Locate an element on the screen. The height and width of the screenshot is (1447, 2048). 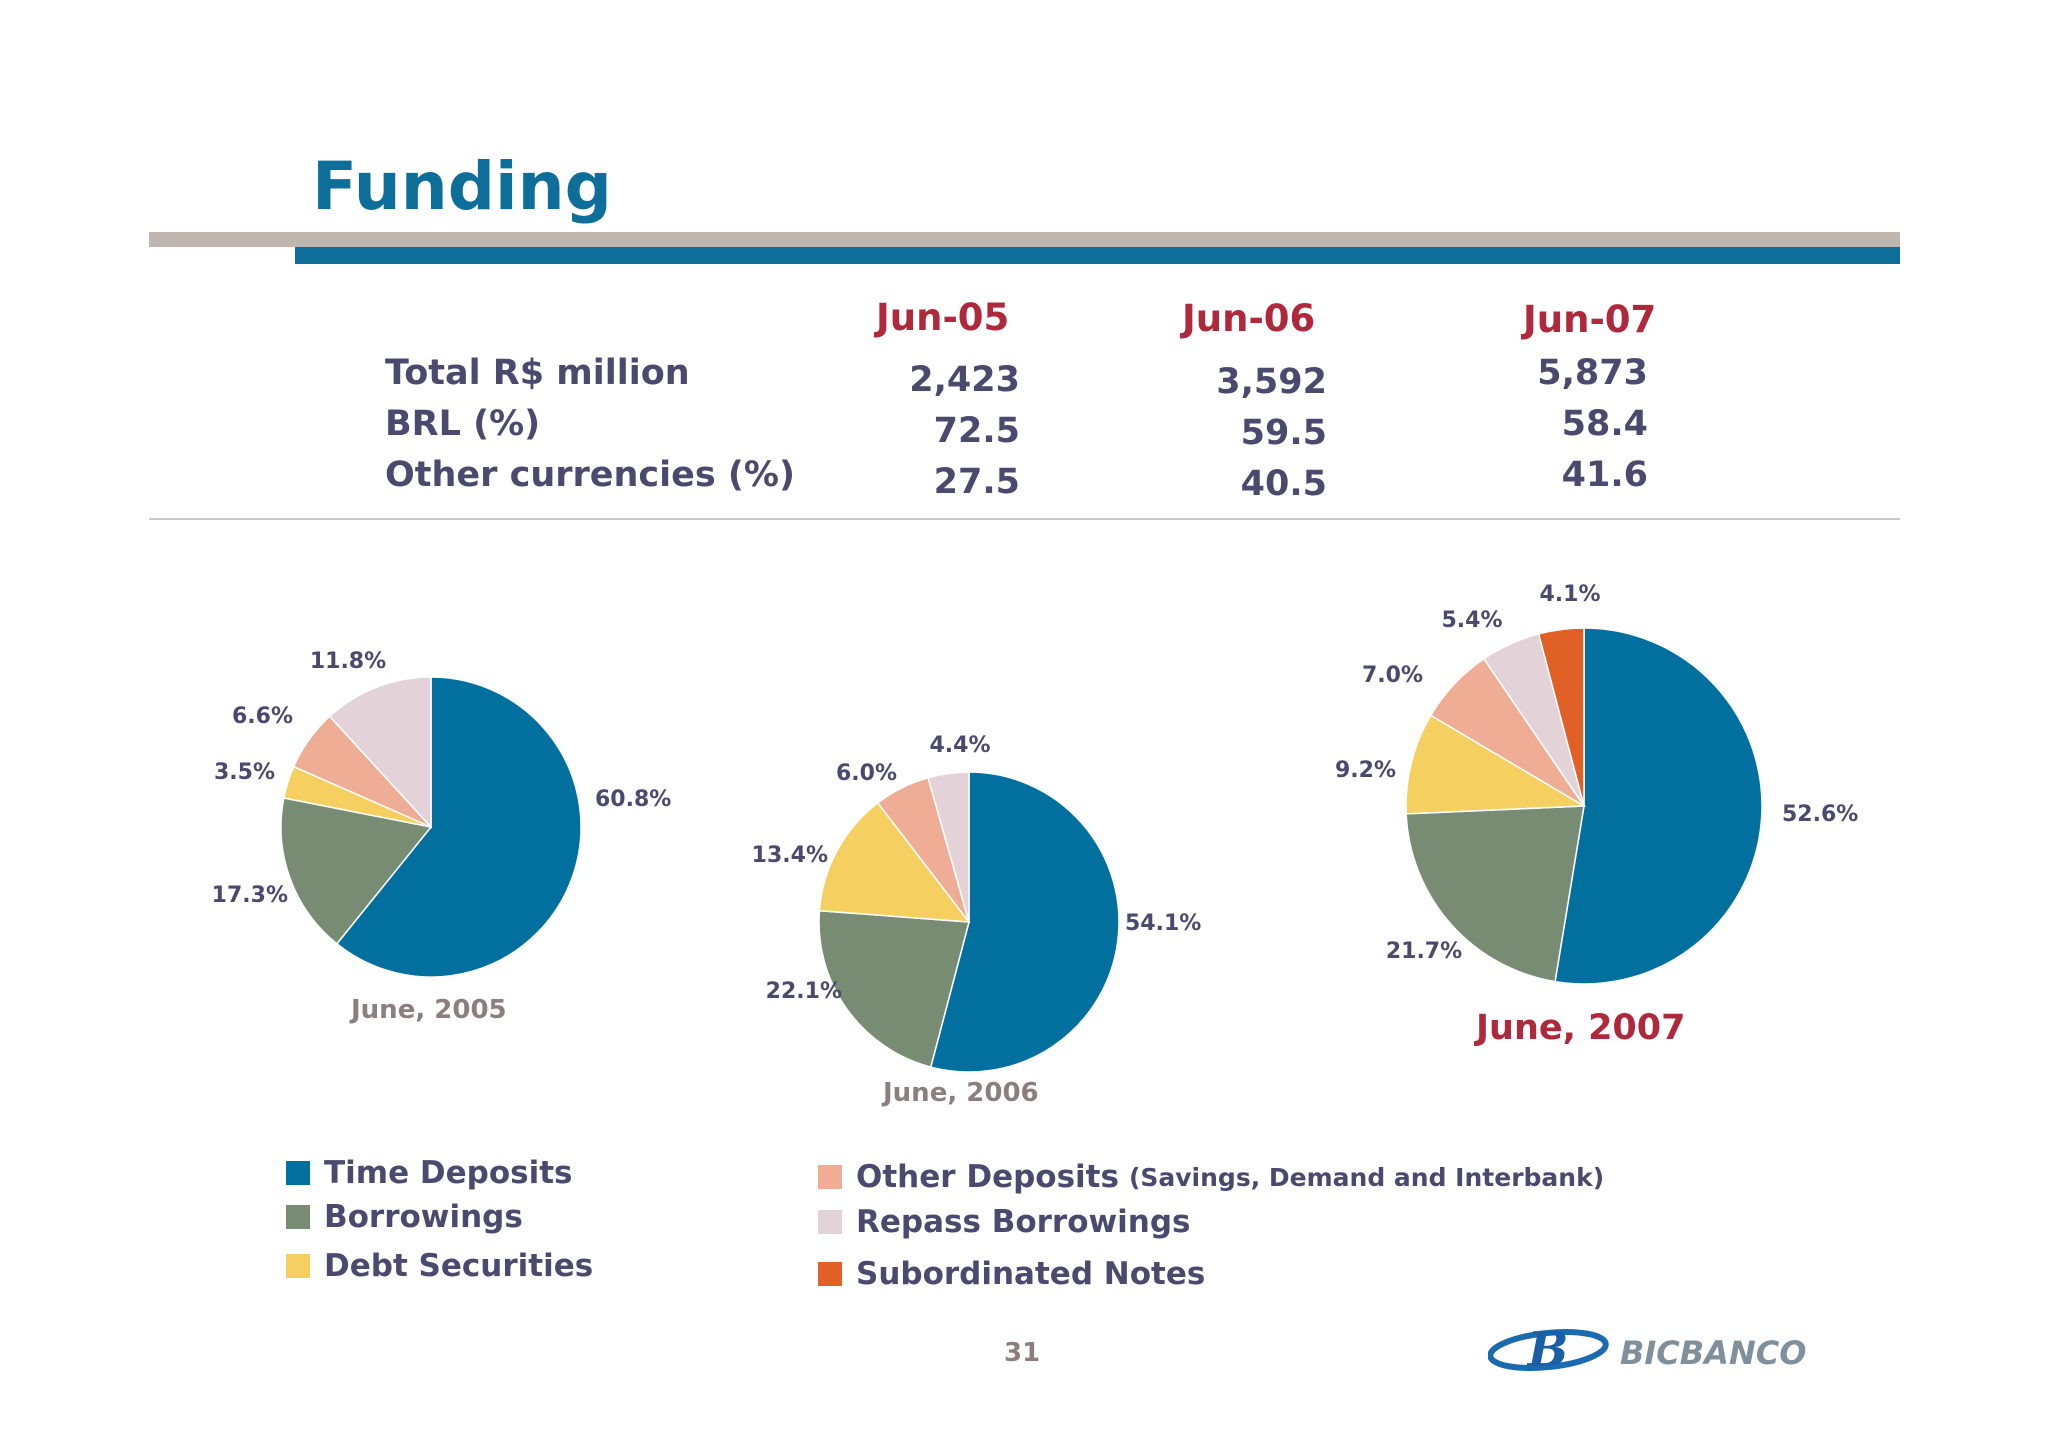
cell-total-jun07: 5,873 is located at coordinates (1592, 373).